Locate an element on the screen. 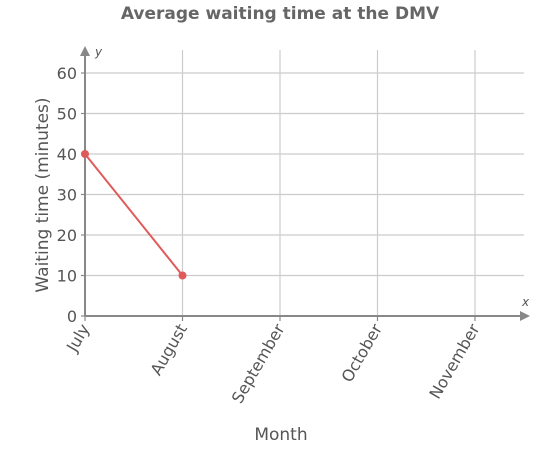 This screenshot has height=452, width=551. y-tick-label: 40 is located at coordinates (67, 154).